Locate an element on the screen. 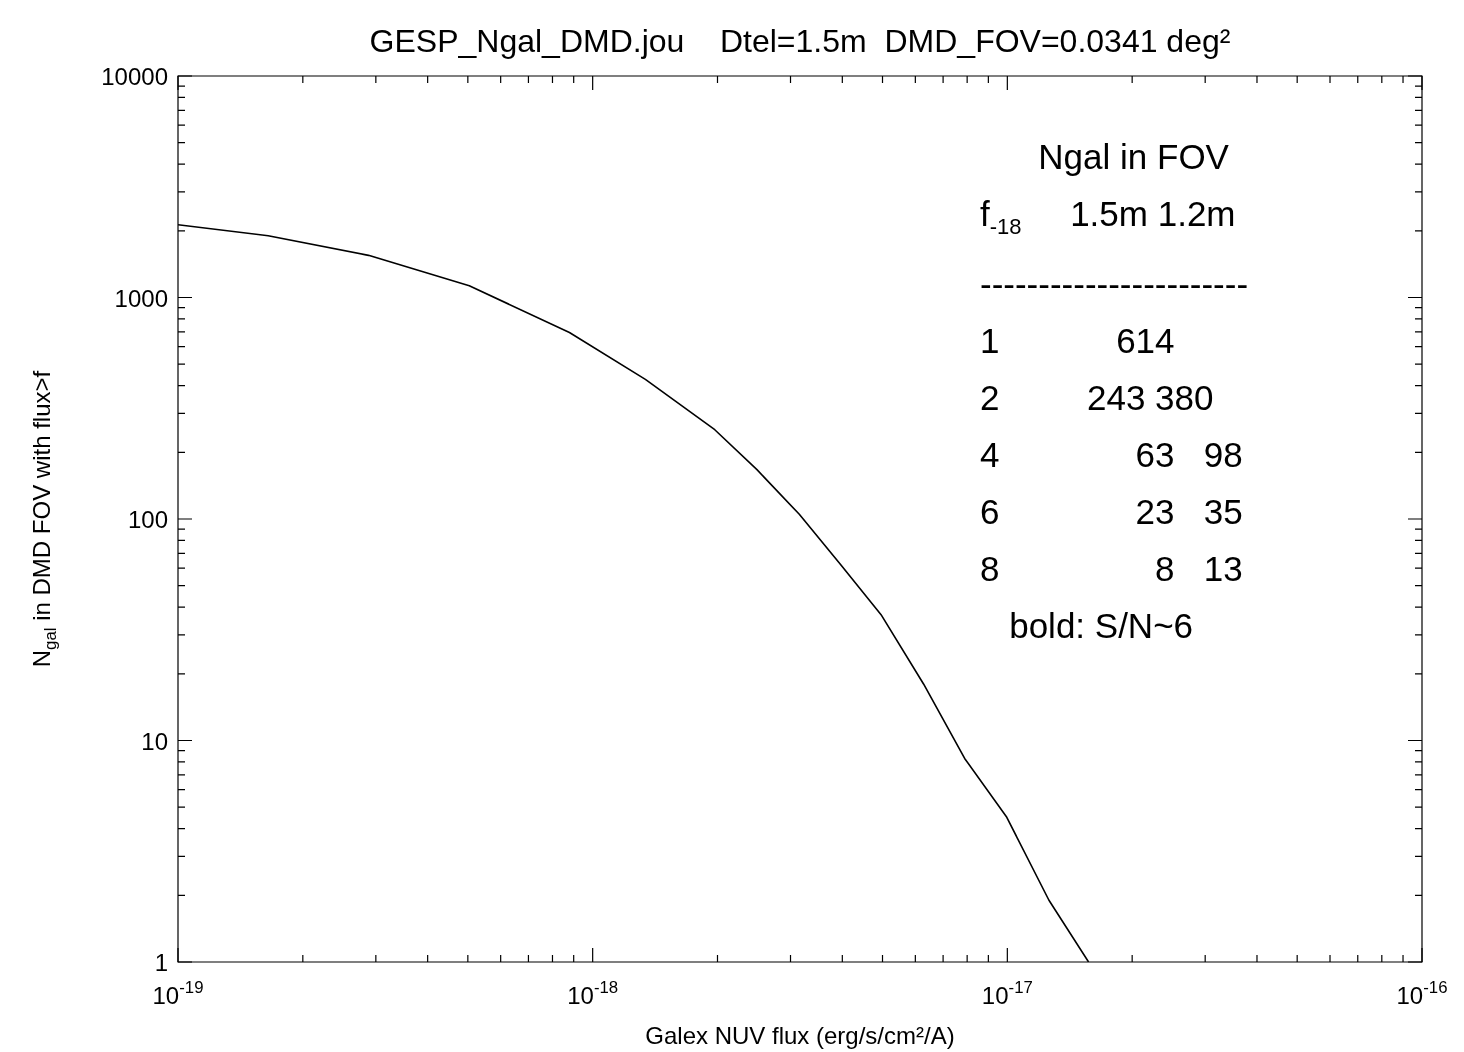  text: f$_{-18}$ 1.5m 1.2m is located at coordinates (1108, 216).